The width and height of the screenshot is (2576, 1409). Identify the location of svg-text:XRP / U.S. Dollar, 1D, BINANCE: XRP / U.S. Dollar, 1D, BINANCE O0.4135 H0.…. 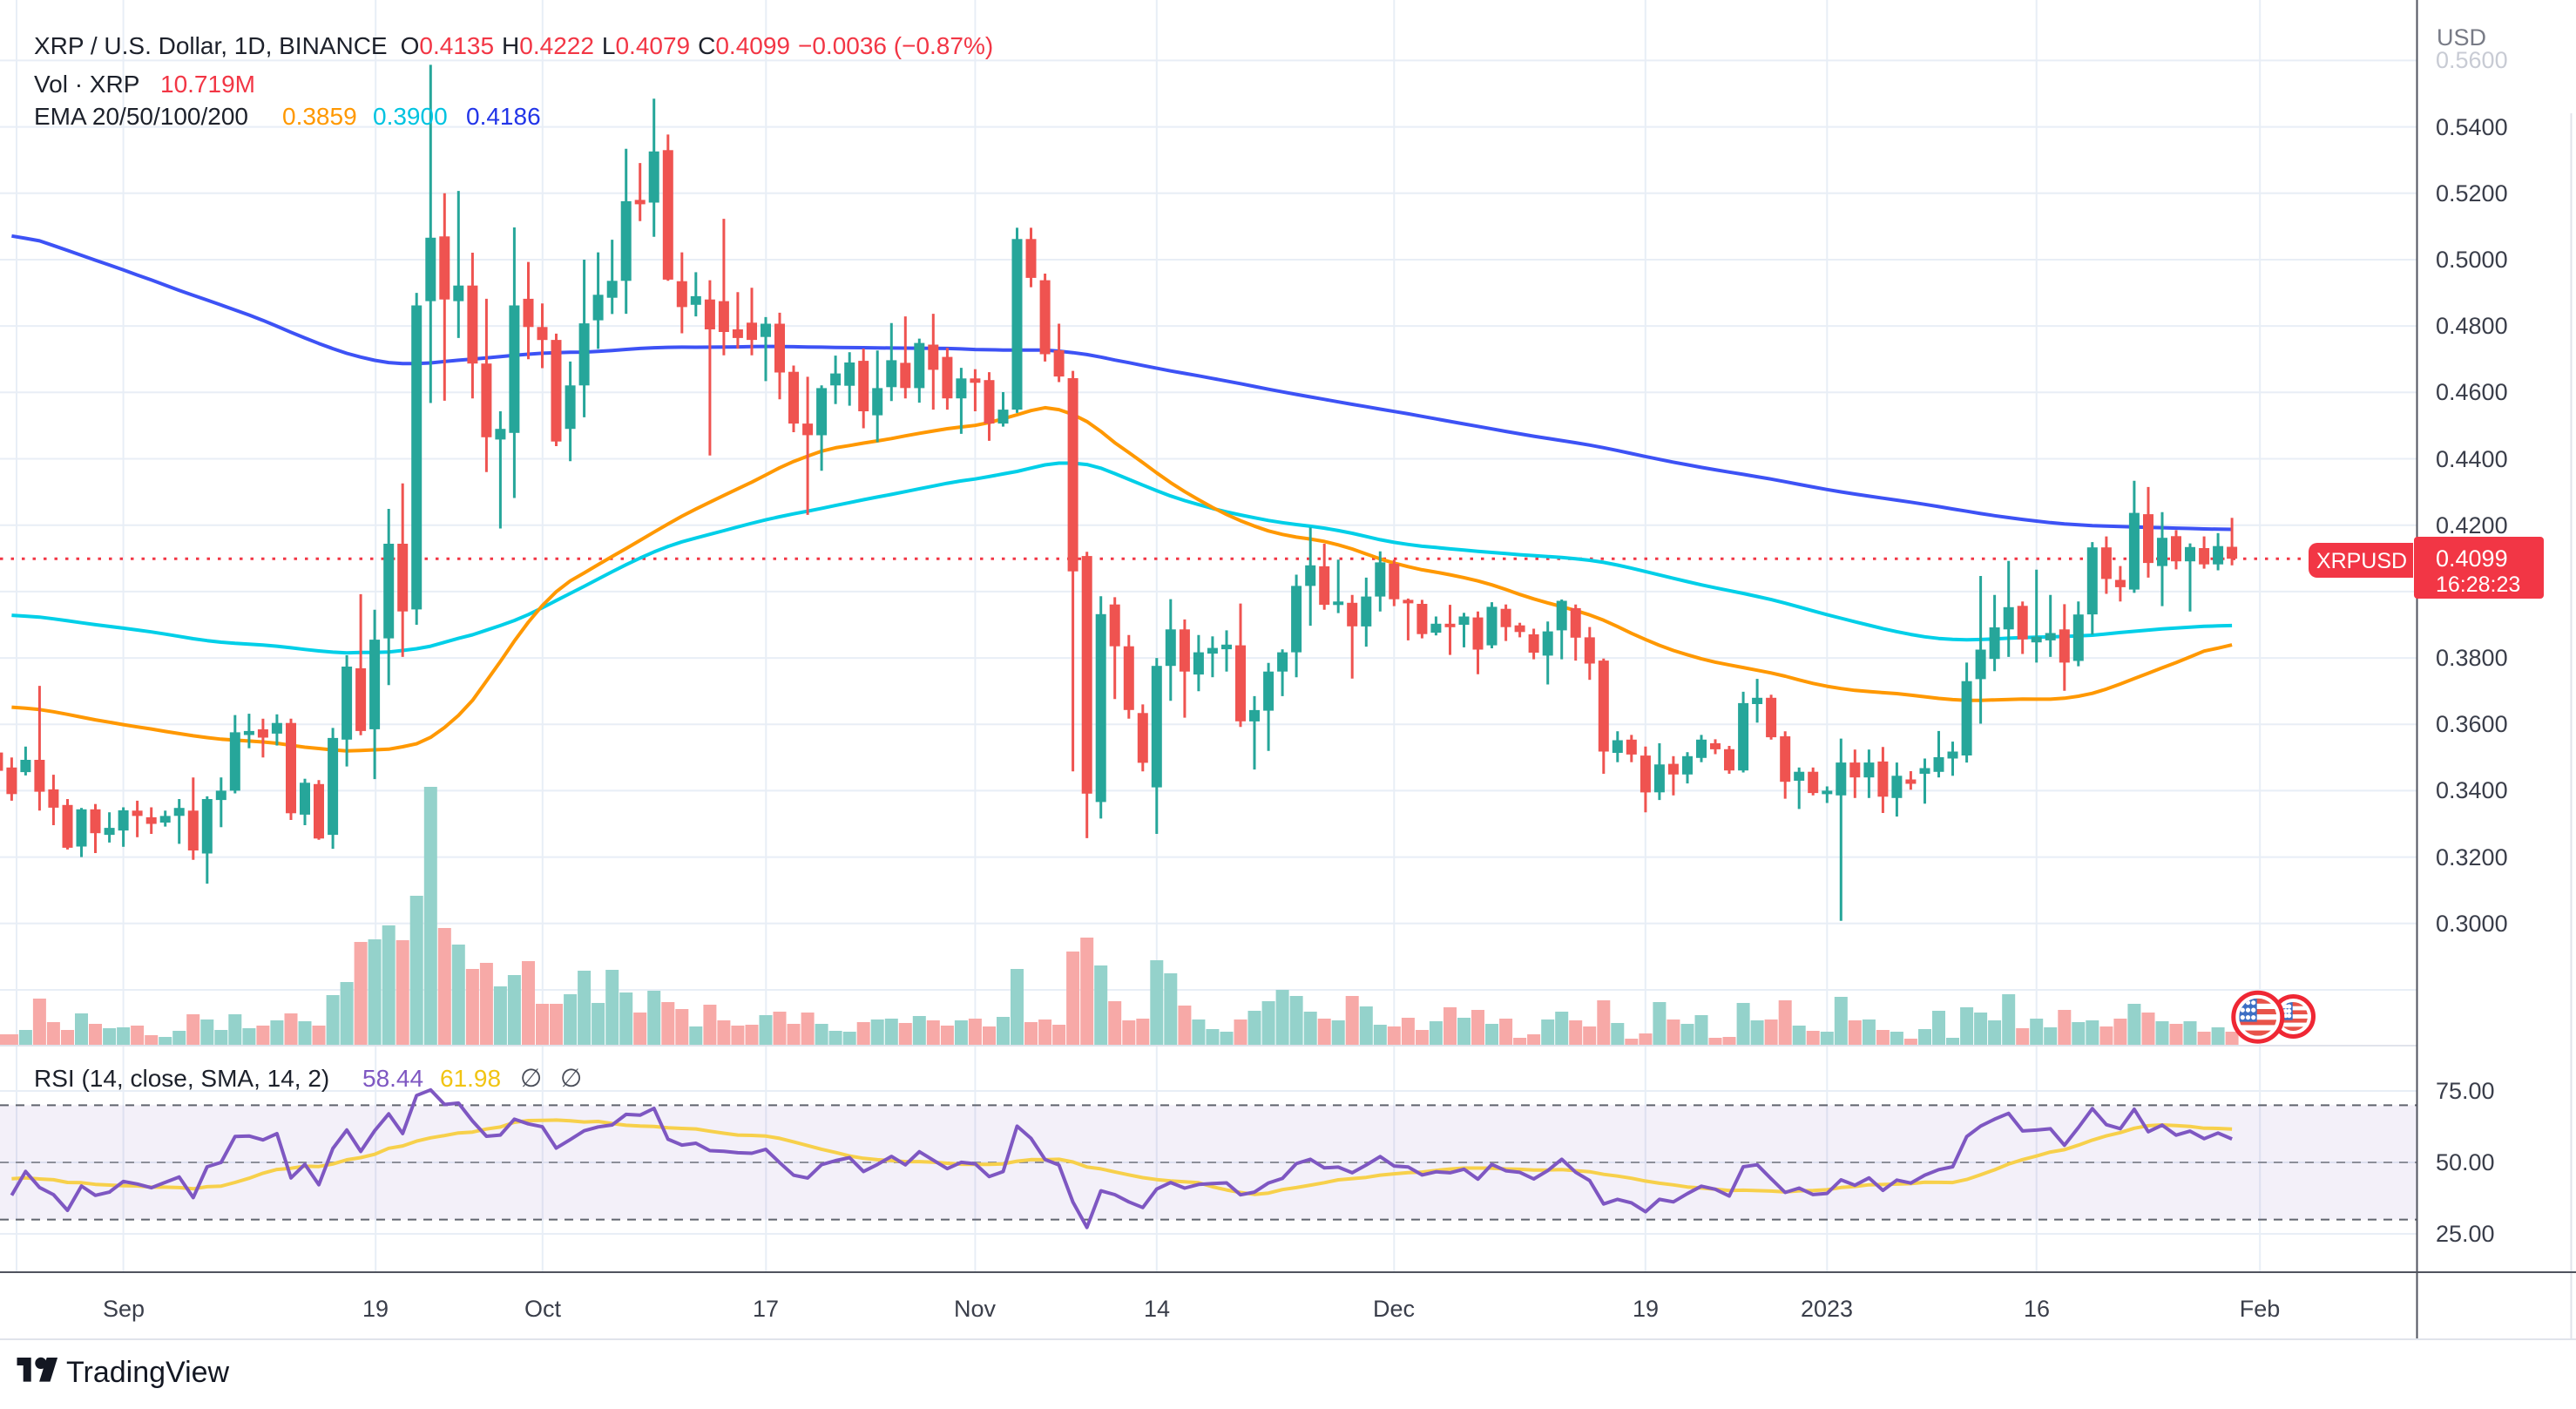
(513, 45).